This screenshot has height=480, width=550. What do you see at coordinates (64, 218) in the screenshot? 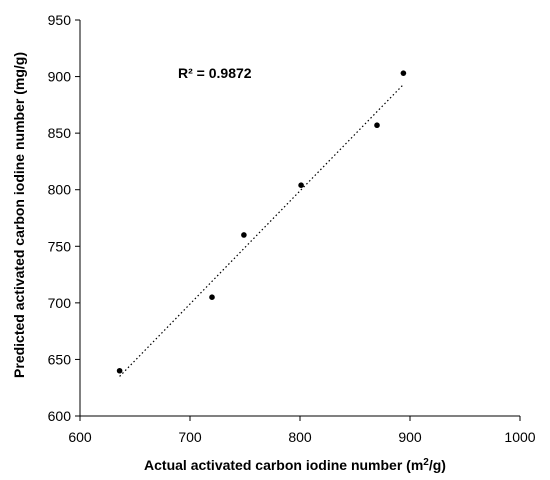
I see `y-axis-ticks: 600 650 700 750 800 850 900 950` at bounding box center [64, 218].